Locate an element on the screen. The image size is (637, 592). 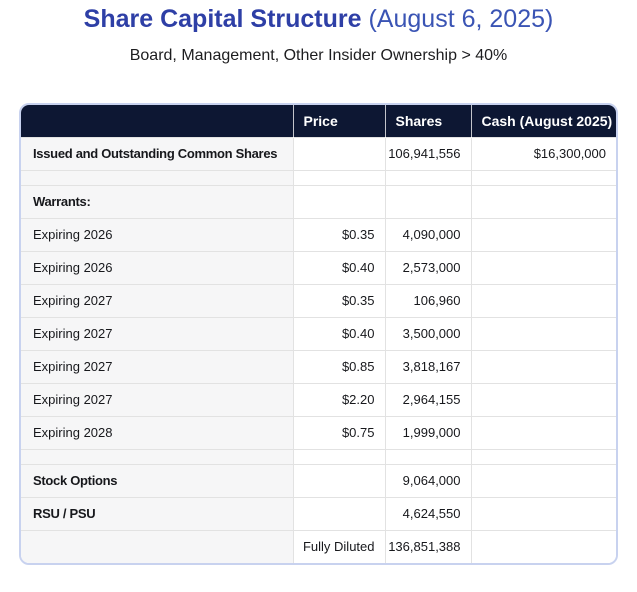
price-cell: $0.85 is located at coordinates (338, 366).